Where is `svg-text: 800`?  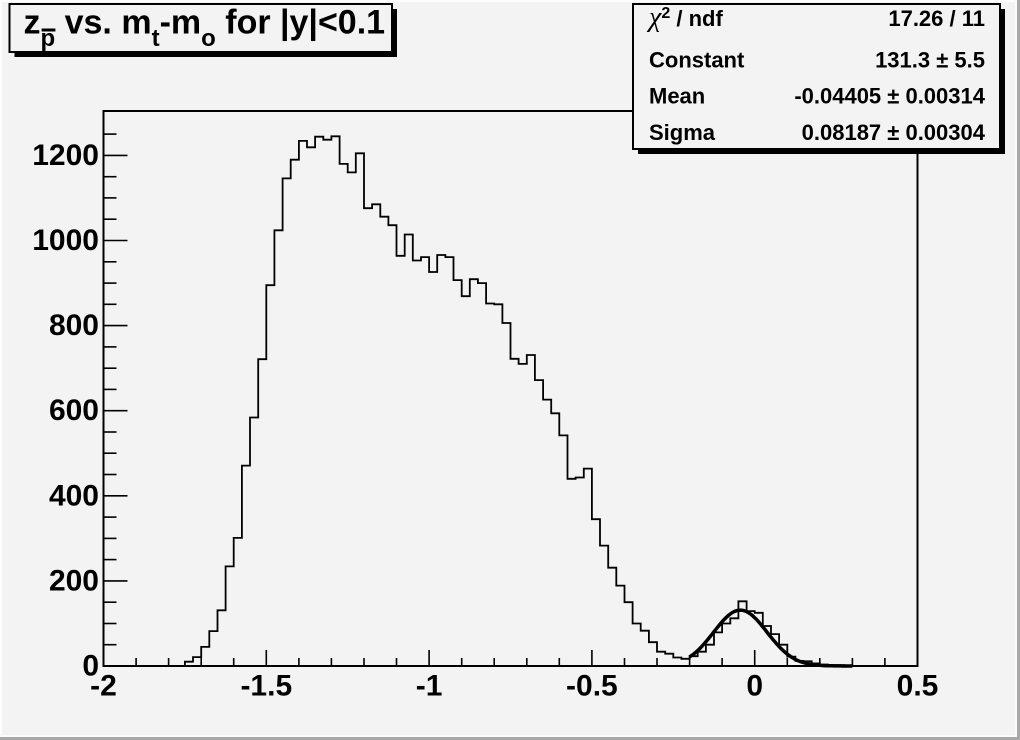
svg-text: 800 is located at coordinates (74, 325).